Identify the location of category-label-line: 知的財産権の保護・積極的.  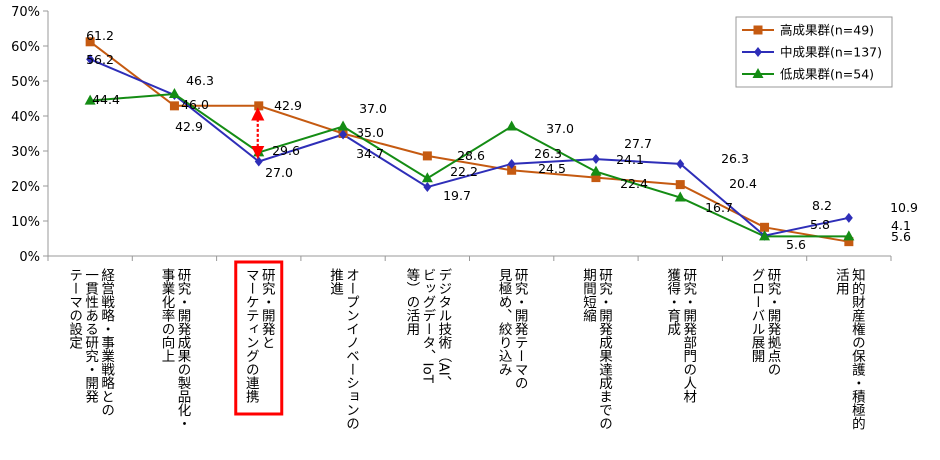
(857, 349).